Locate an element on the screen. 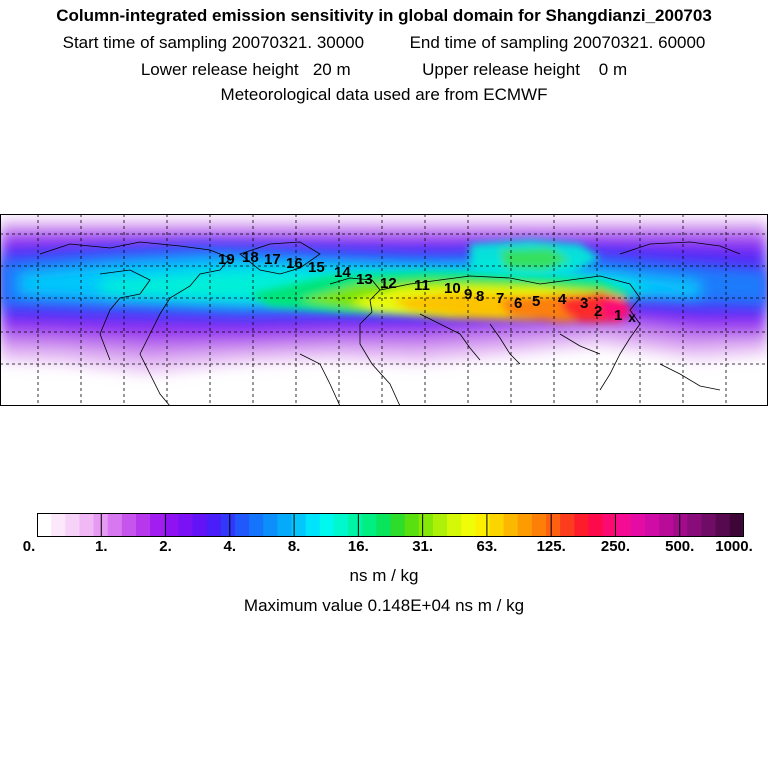 The image size is (768, 768). colorbar-tick-label: 31. is located at coordinates (423, 546).